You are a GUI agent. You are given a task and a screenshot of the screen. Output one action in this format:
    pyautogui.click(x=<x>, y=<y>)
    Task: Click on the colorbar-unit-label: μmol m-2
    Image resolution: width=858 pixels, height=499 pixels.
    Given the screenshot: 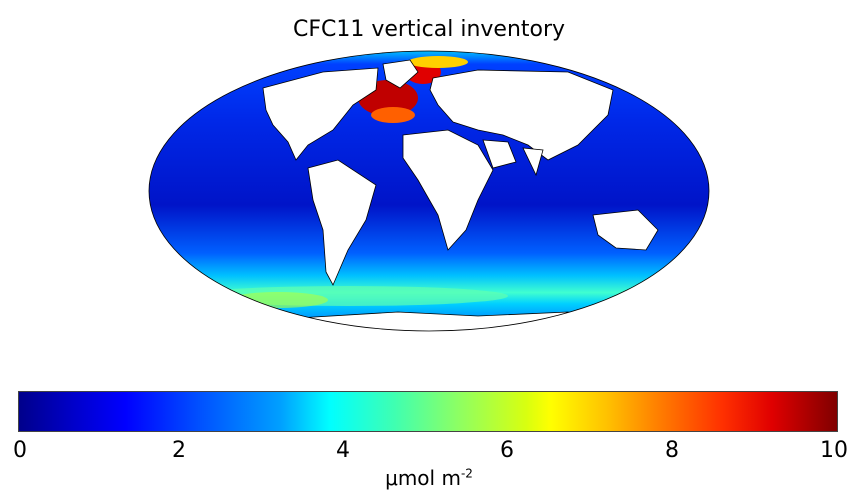 What is the action you would take?
    pyautogui.click(x=429, y=478)
    